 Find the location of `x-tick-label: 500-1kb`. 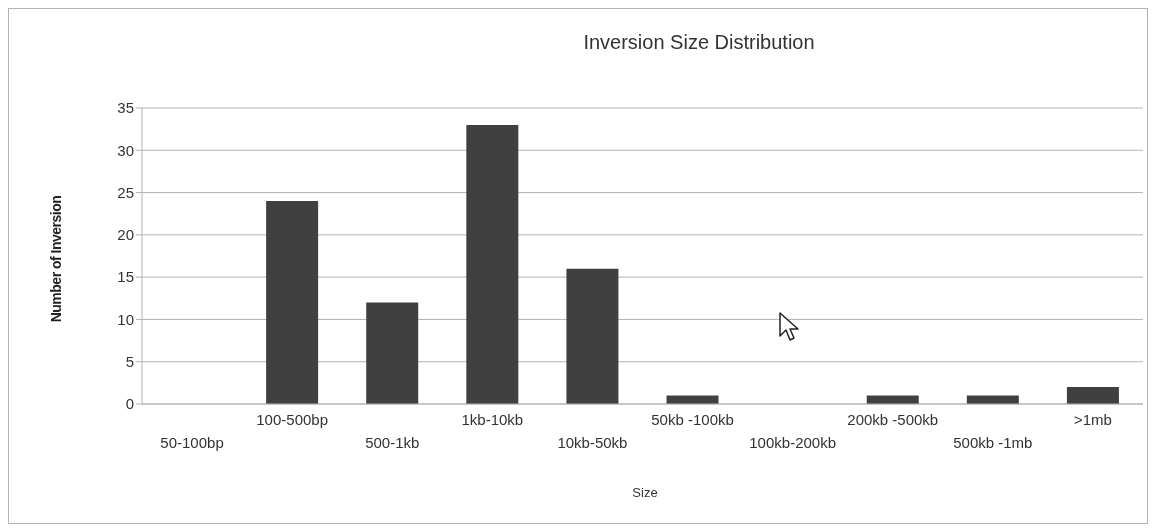

x-tick-label: 500-1kb is located at coordinates (392, 442).